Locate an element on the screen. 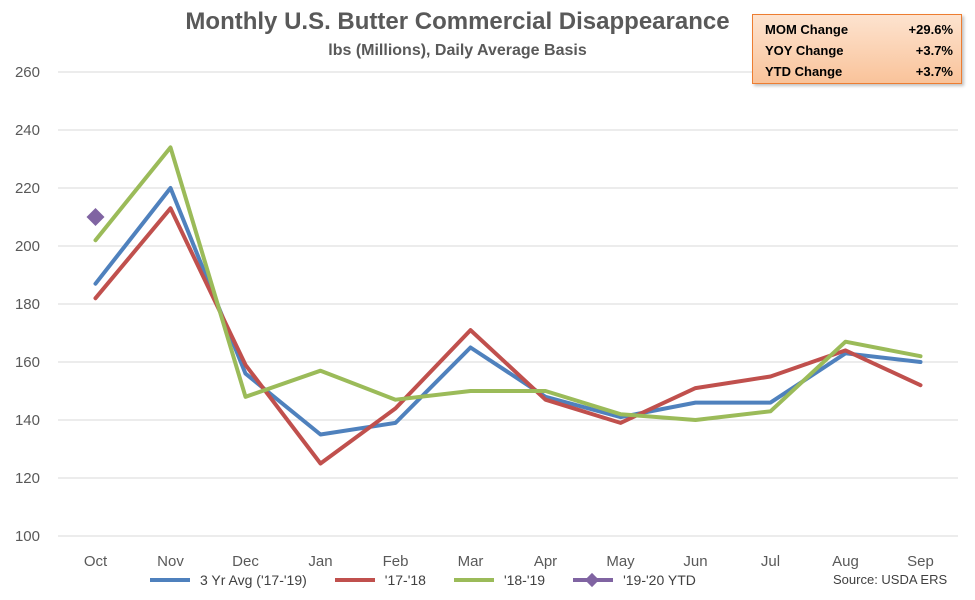  legend-label: '19-'20 YTD is located at coordinates (659, 580).